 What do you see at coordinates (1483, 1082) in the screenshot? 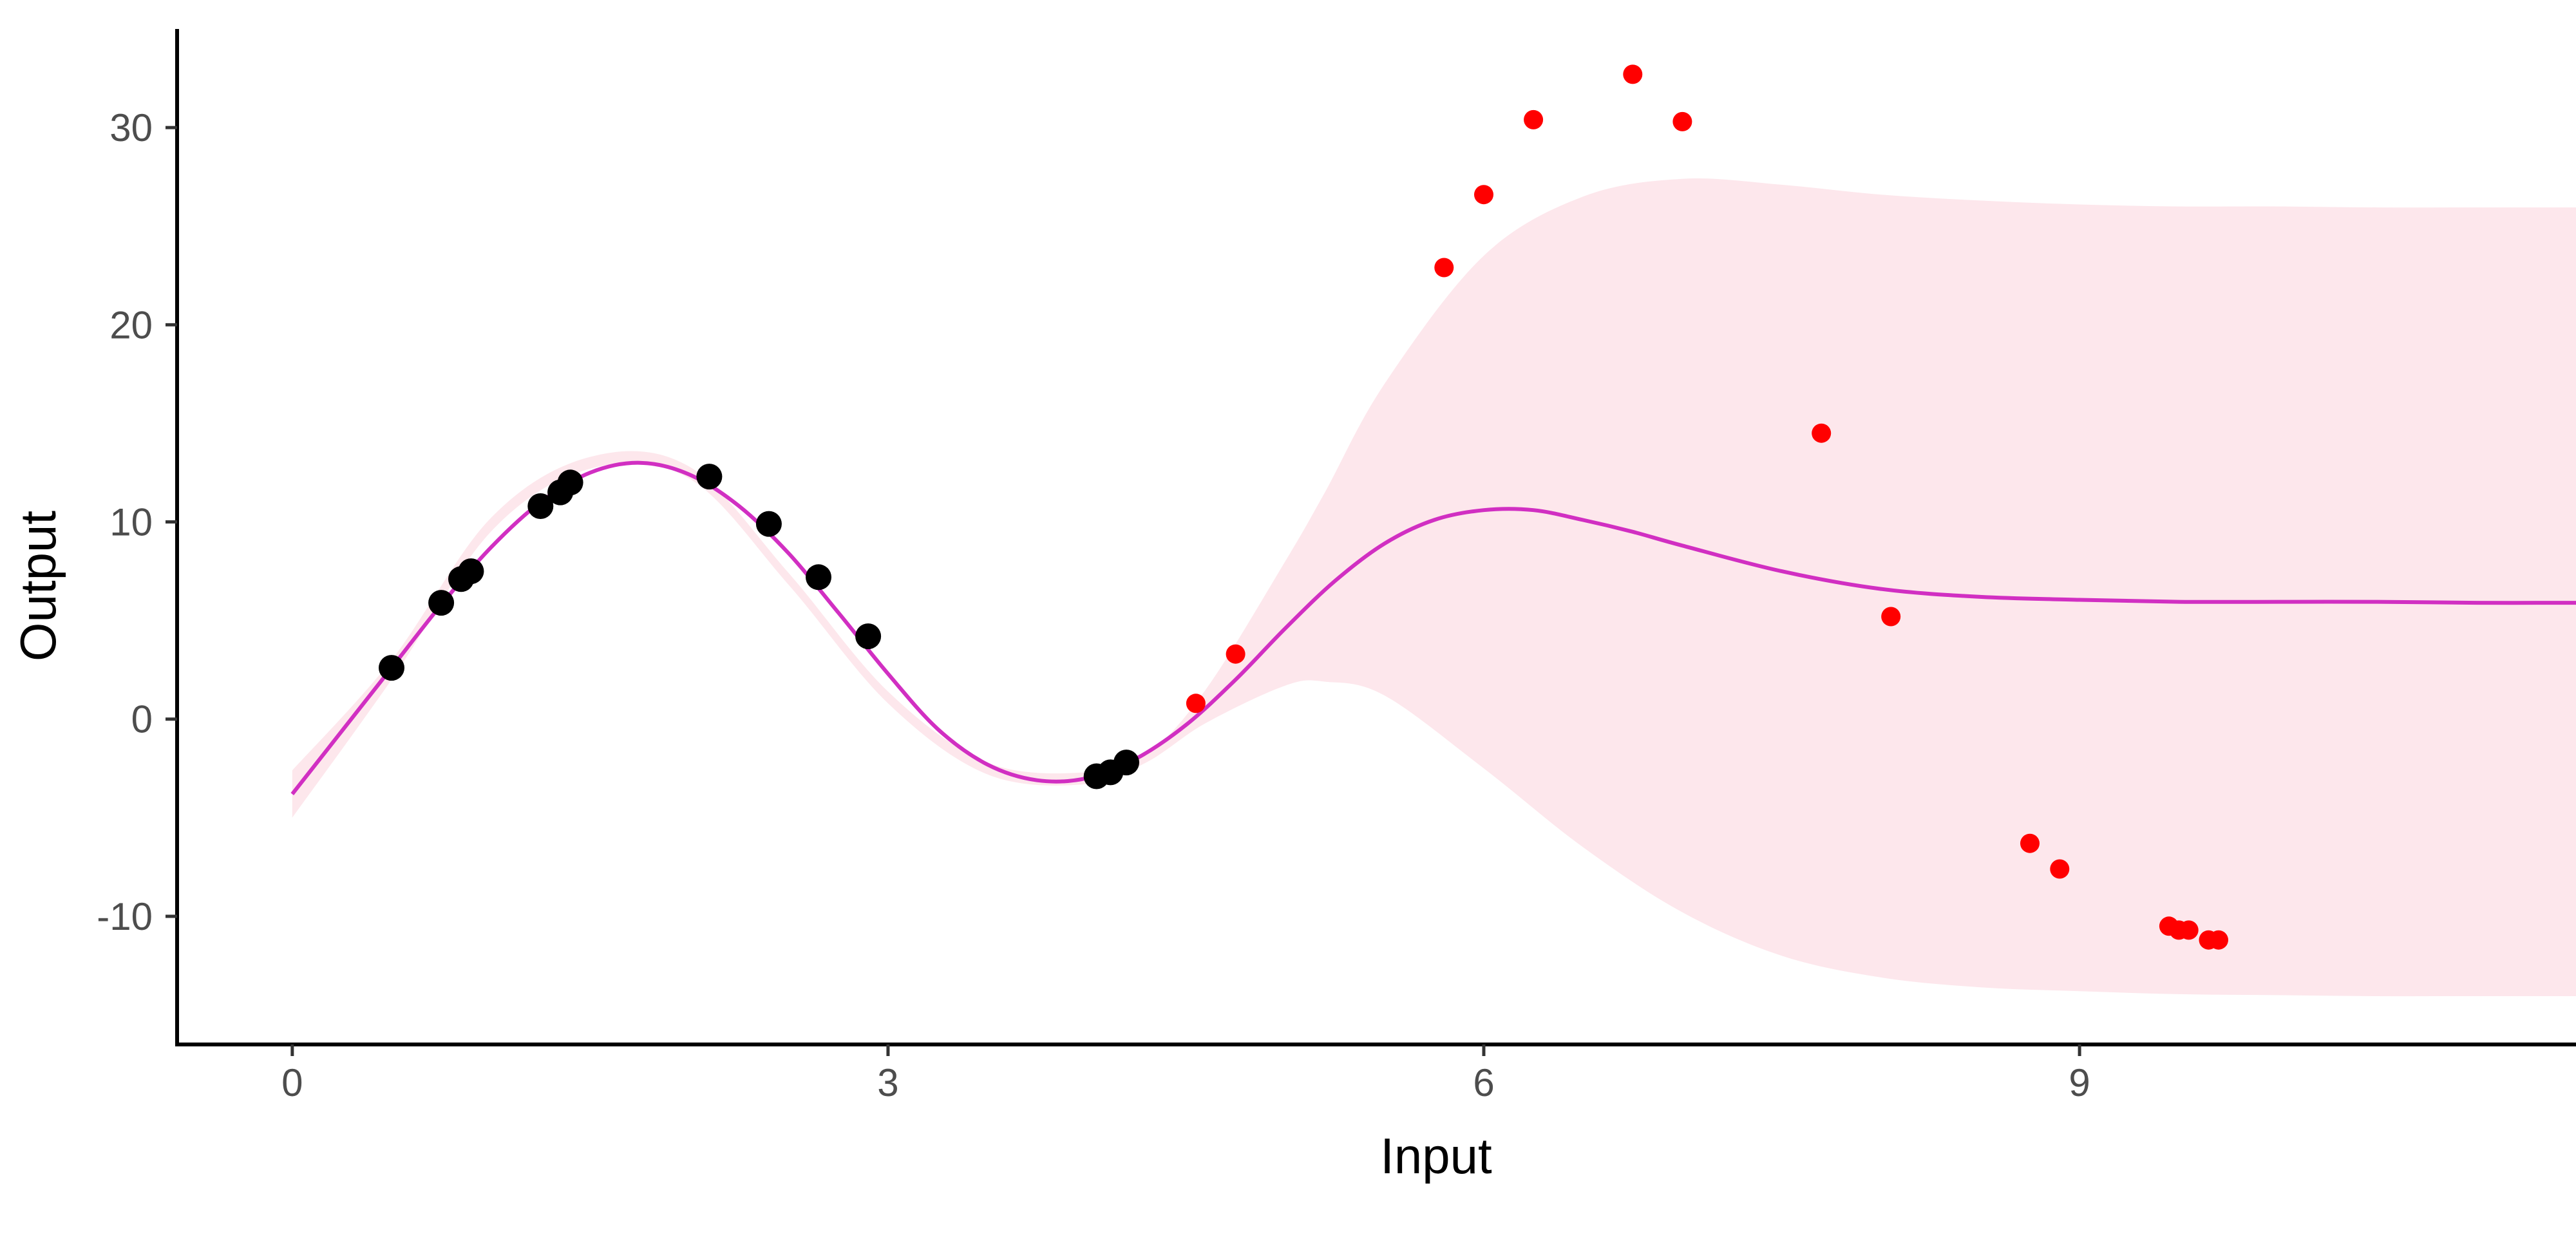
I see `x-tick-label: 6` at bounding box center [1483, 1082].